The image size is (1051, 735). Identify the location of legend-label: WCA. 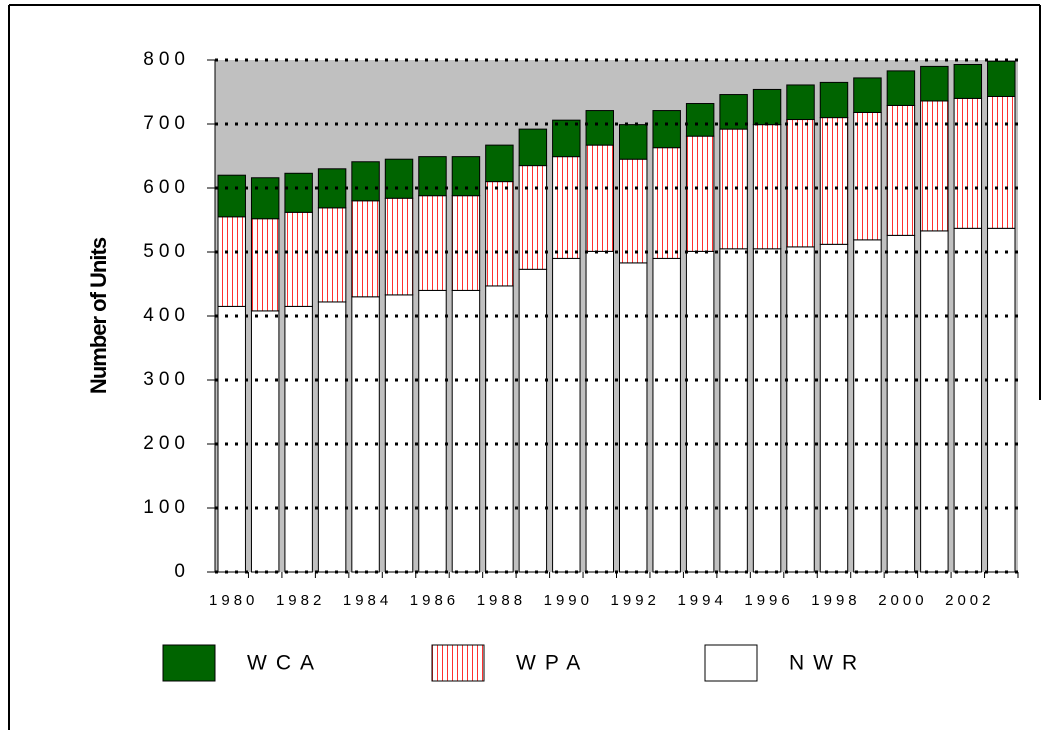
(285, 663).